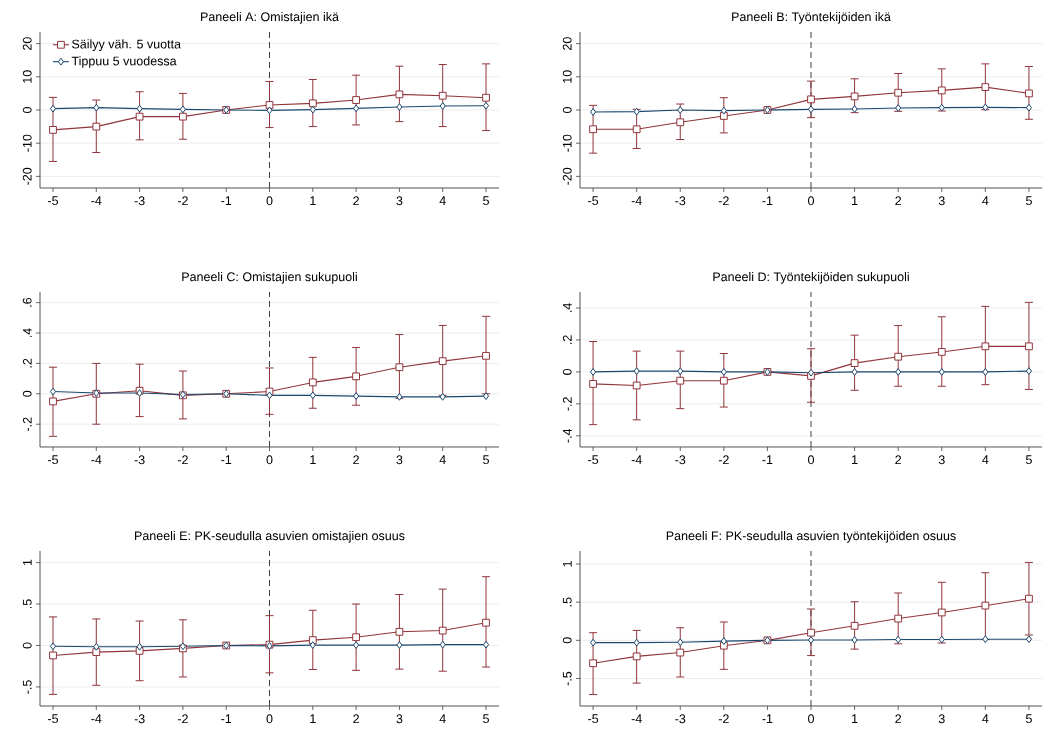 This screenshot has width=1059, height=742. Describe the element at coordinates (126, 45) in the screenshot. I see `legend-label: Säilyy väh. 5 vuotta` at that location.